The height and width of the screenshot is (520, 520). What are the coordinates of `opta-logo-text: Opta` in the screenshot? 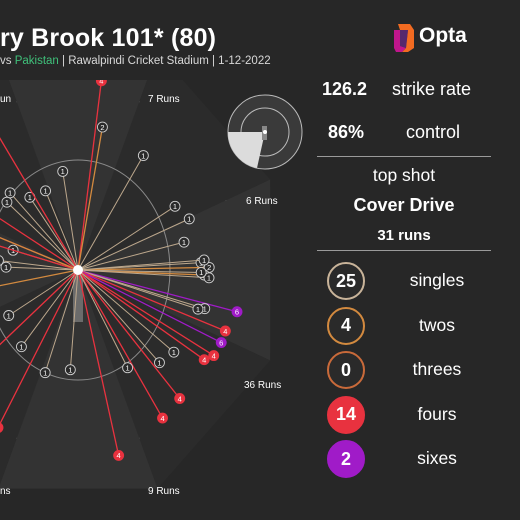 It's located at (443, 35).